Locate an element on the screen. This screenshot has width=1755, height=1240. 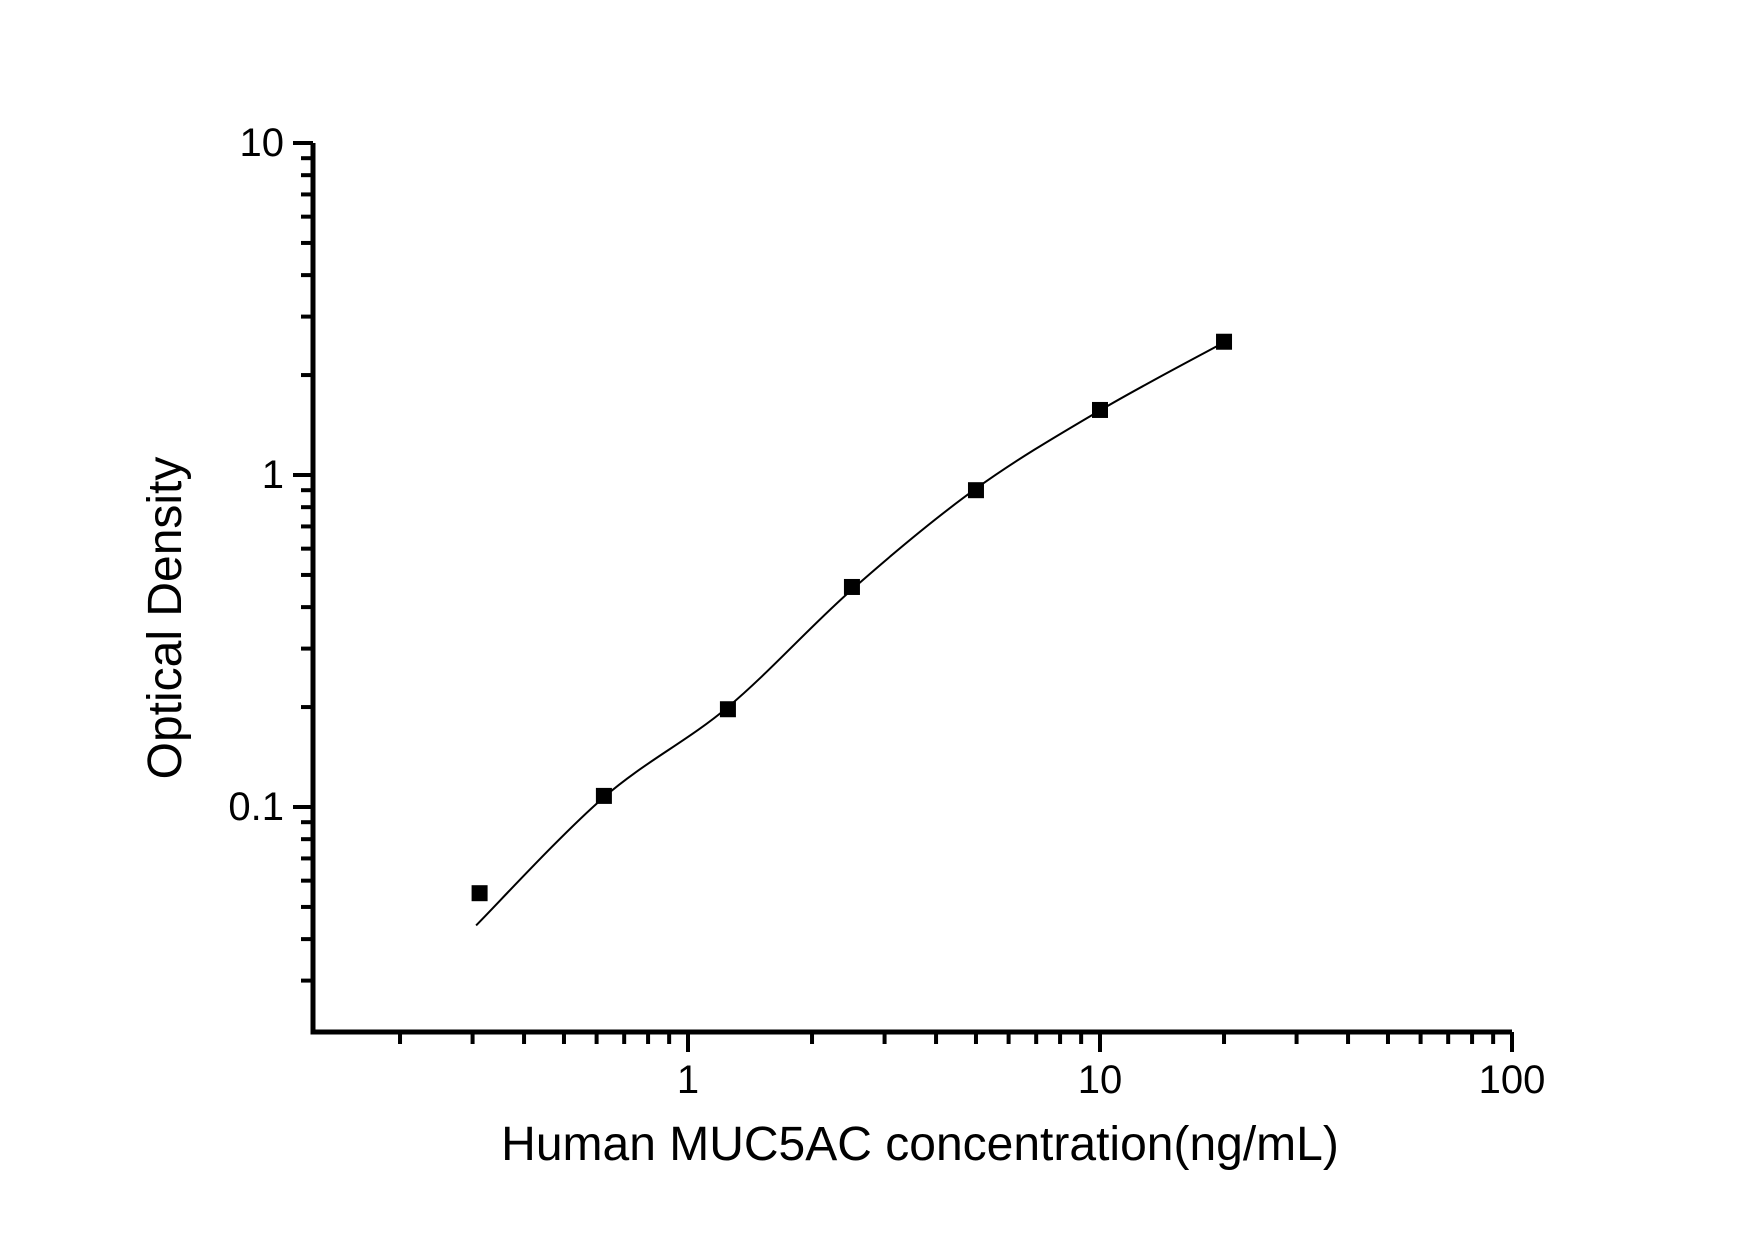
x-tick-label: 10 is located at coordinates (1100, 1080).